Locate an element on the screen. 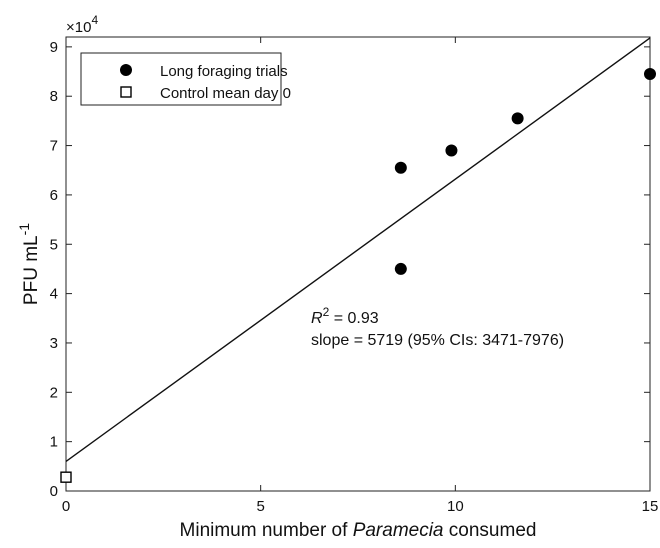 The height and width of the screenshot is (548, 660). y-tick-label: 0 is located at coordinates (54, 491).